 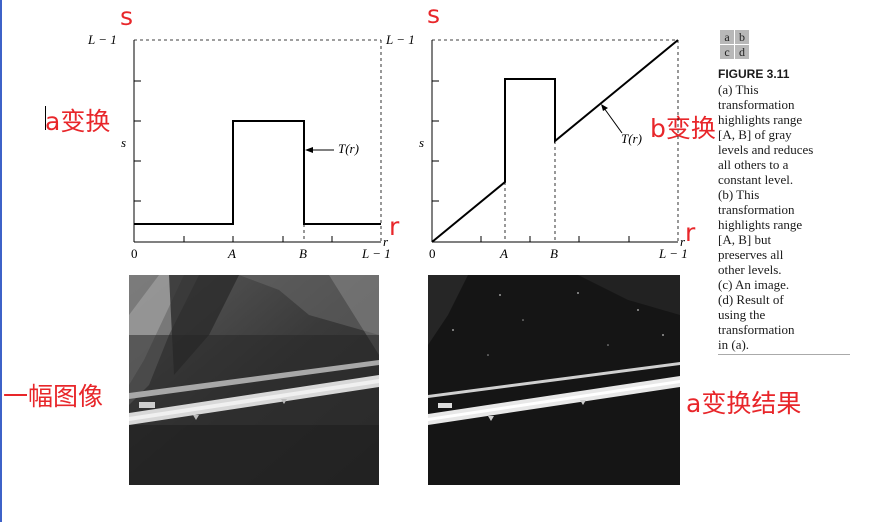 I want to click on caption-line: (b) This, so click(x=739, y=194).